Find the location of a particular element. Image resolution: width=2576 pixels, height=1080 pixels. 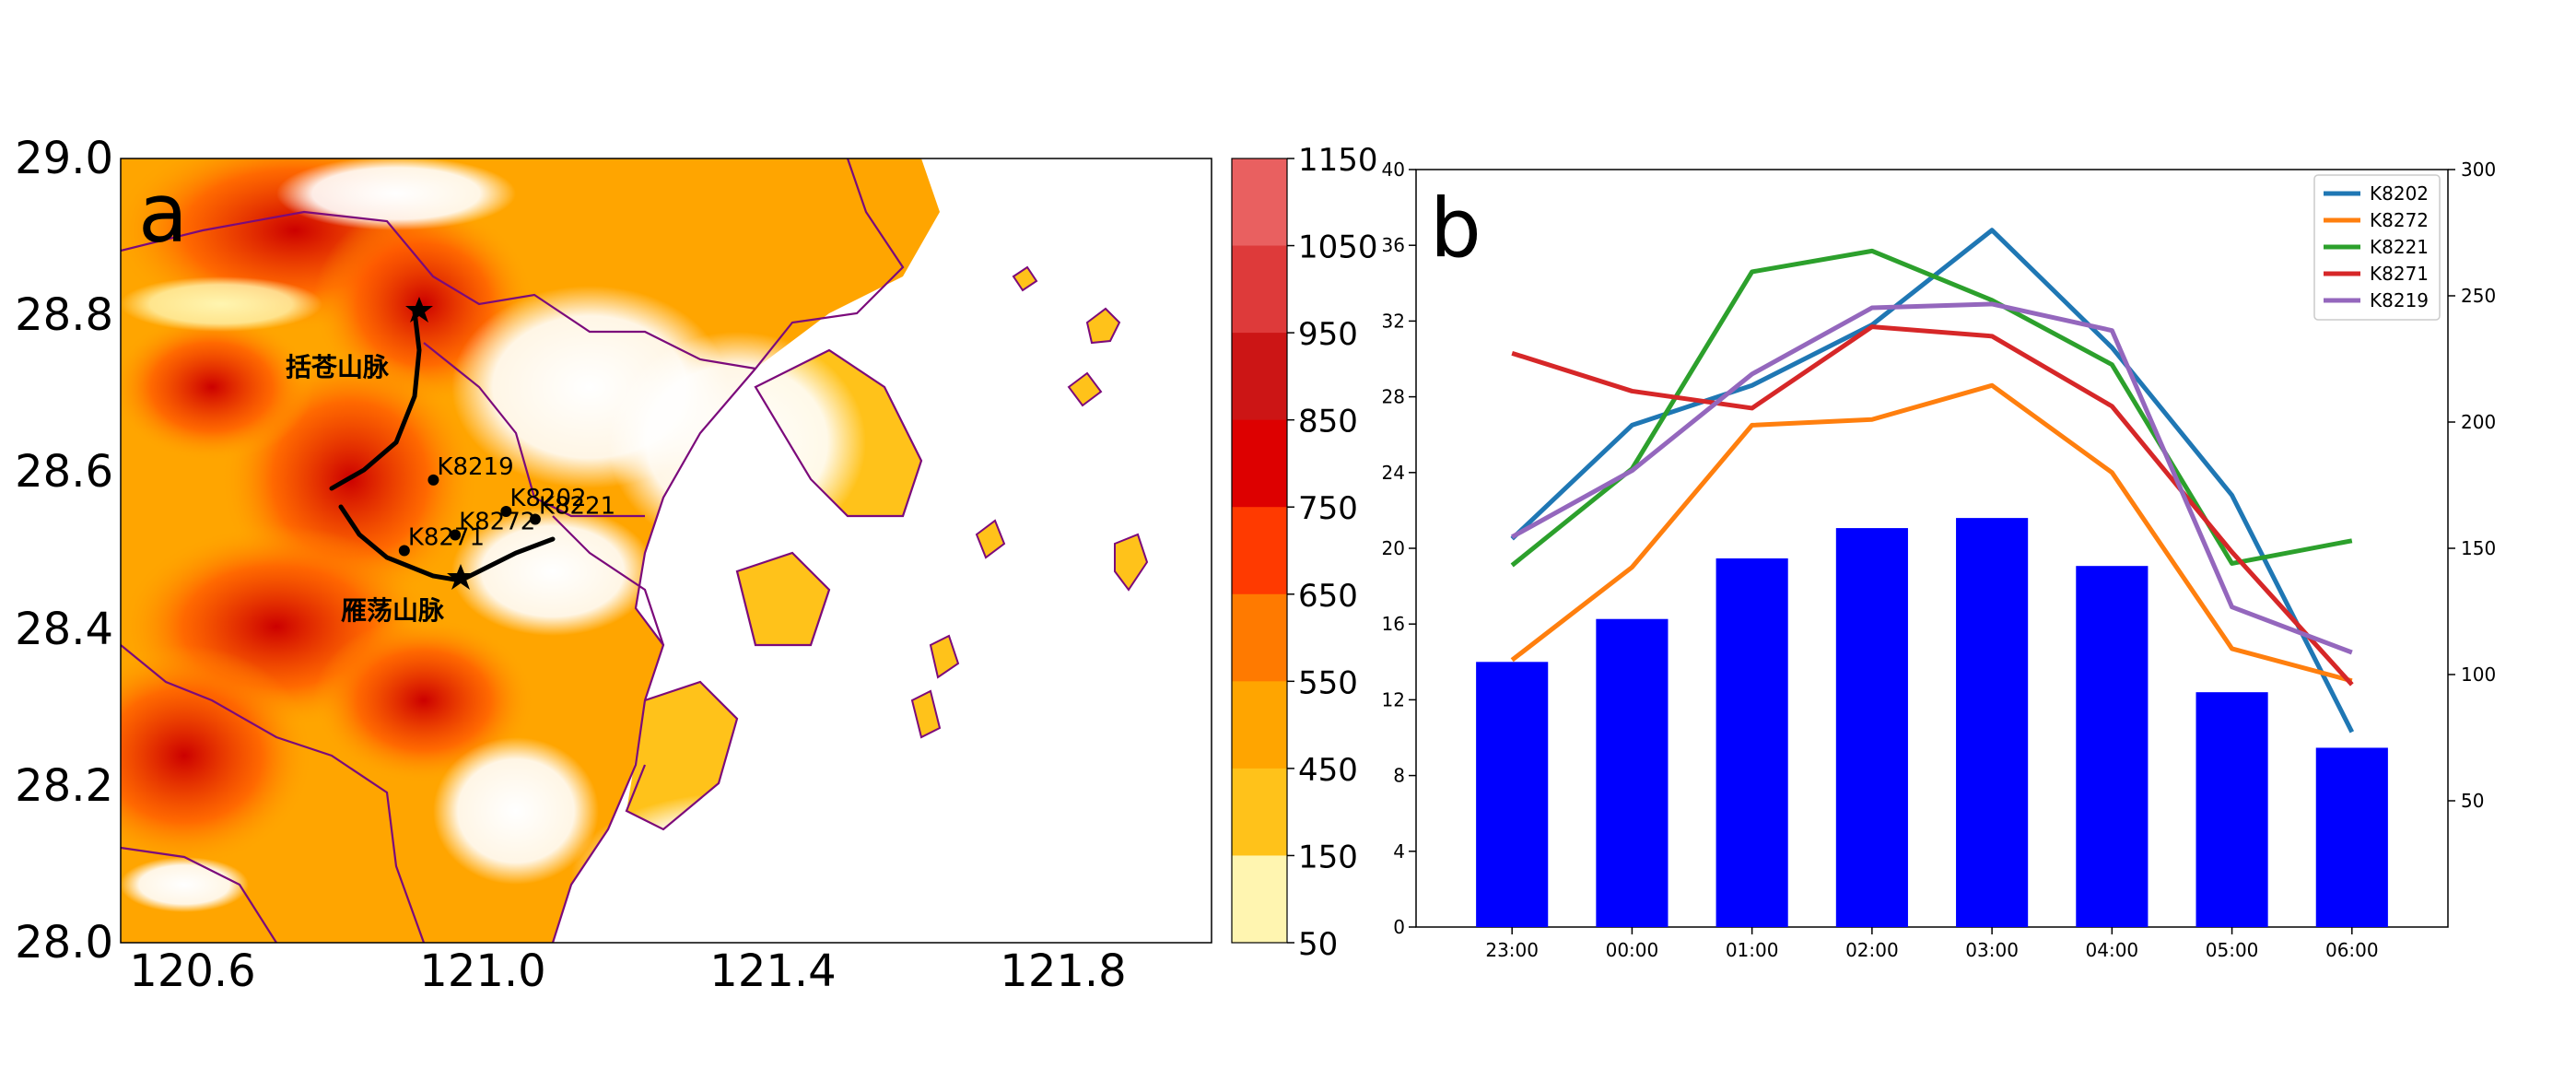

islands is located at coordinates (1029, 502).